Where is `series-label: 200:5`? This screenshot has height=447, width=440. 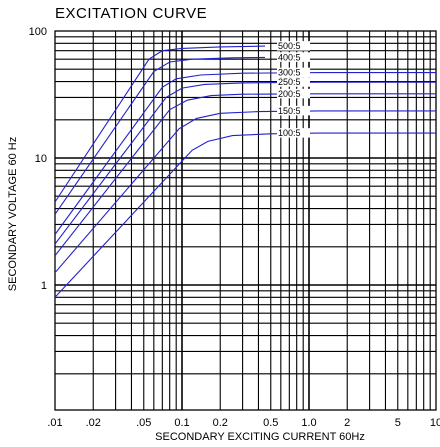 series-label: 200:5 is located at coordinates (289, 94).